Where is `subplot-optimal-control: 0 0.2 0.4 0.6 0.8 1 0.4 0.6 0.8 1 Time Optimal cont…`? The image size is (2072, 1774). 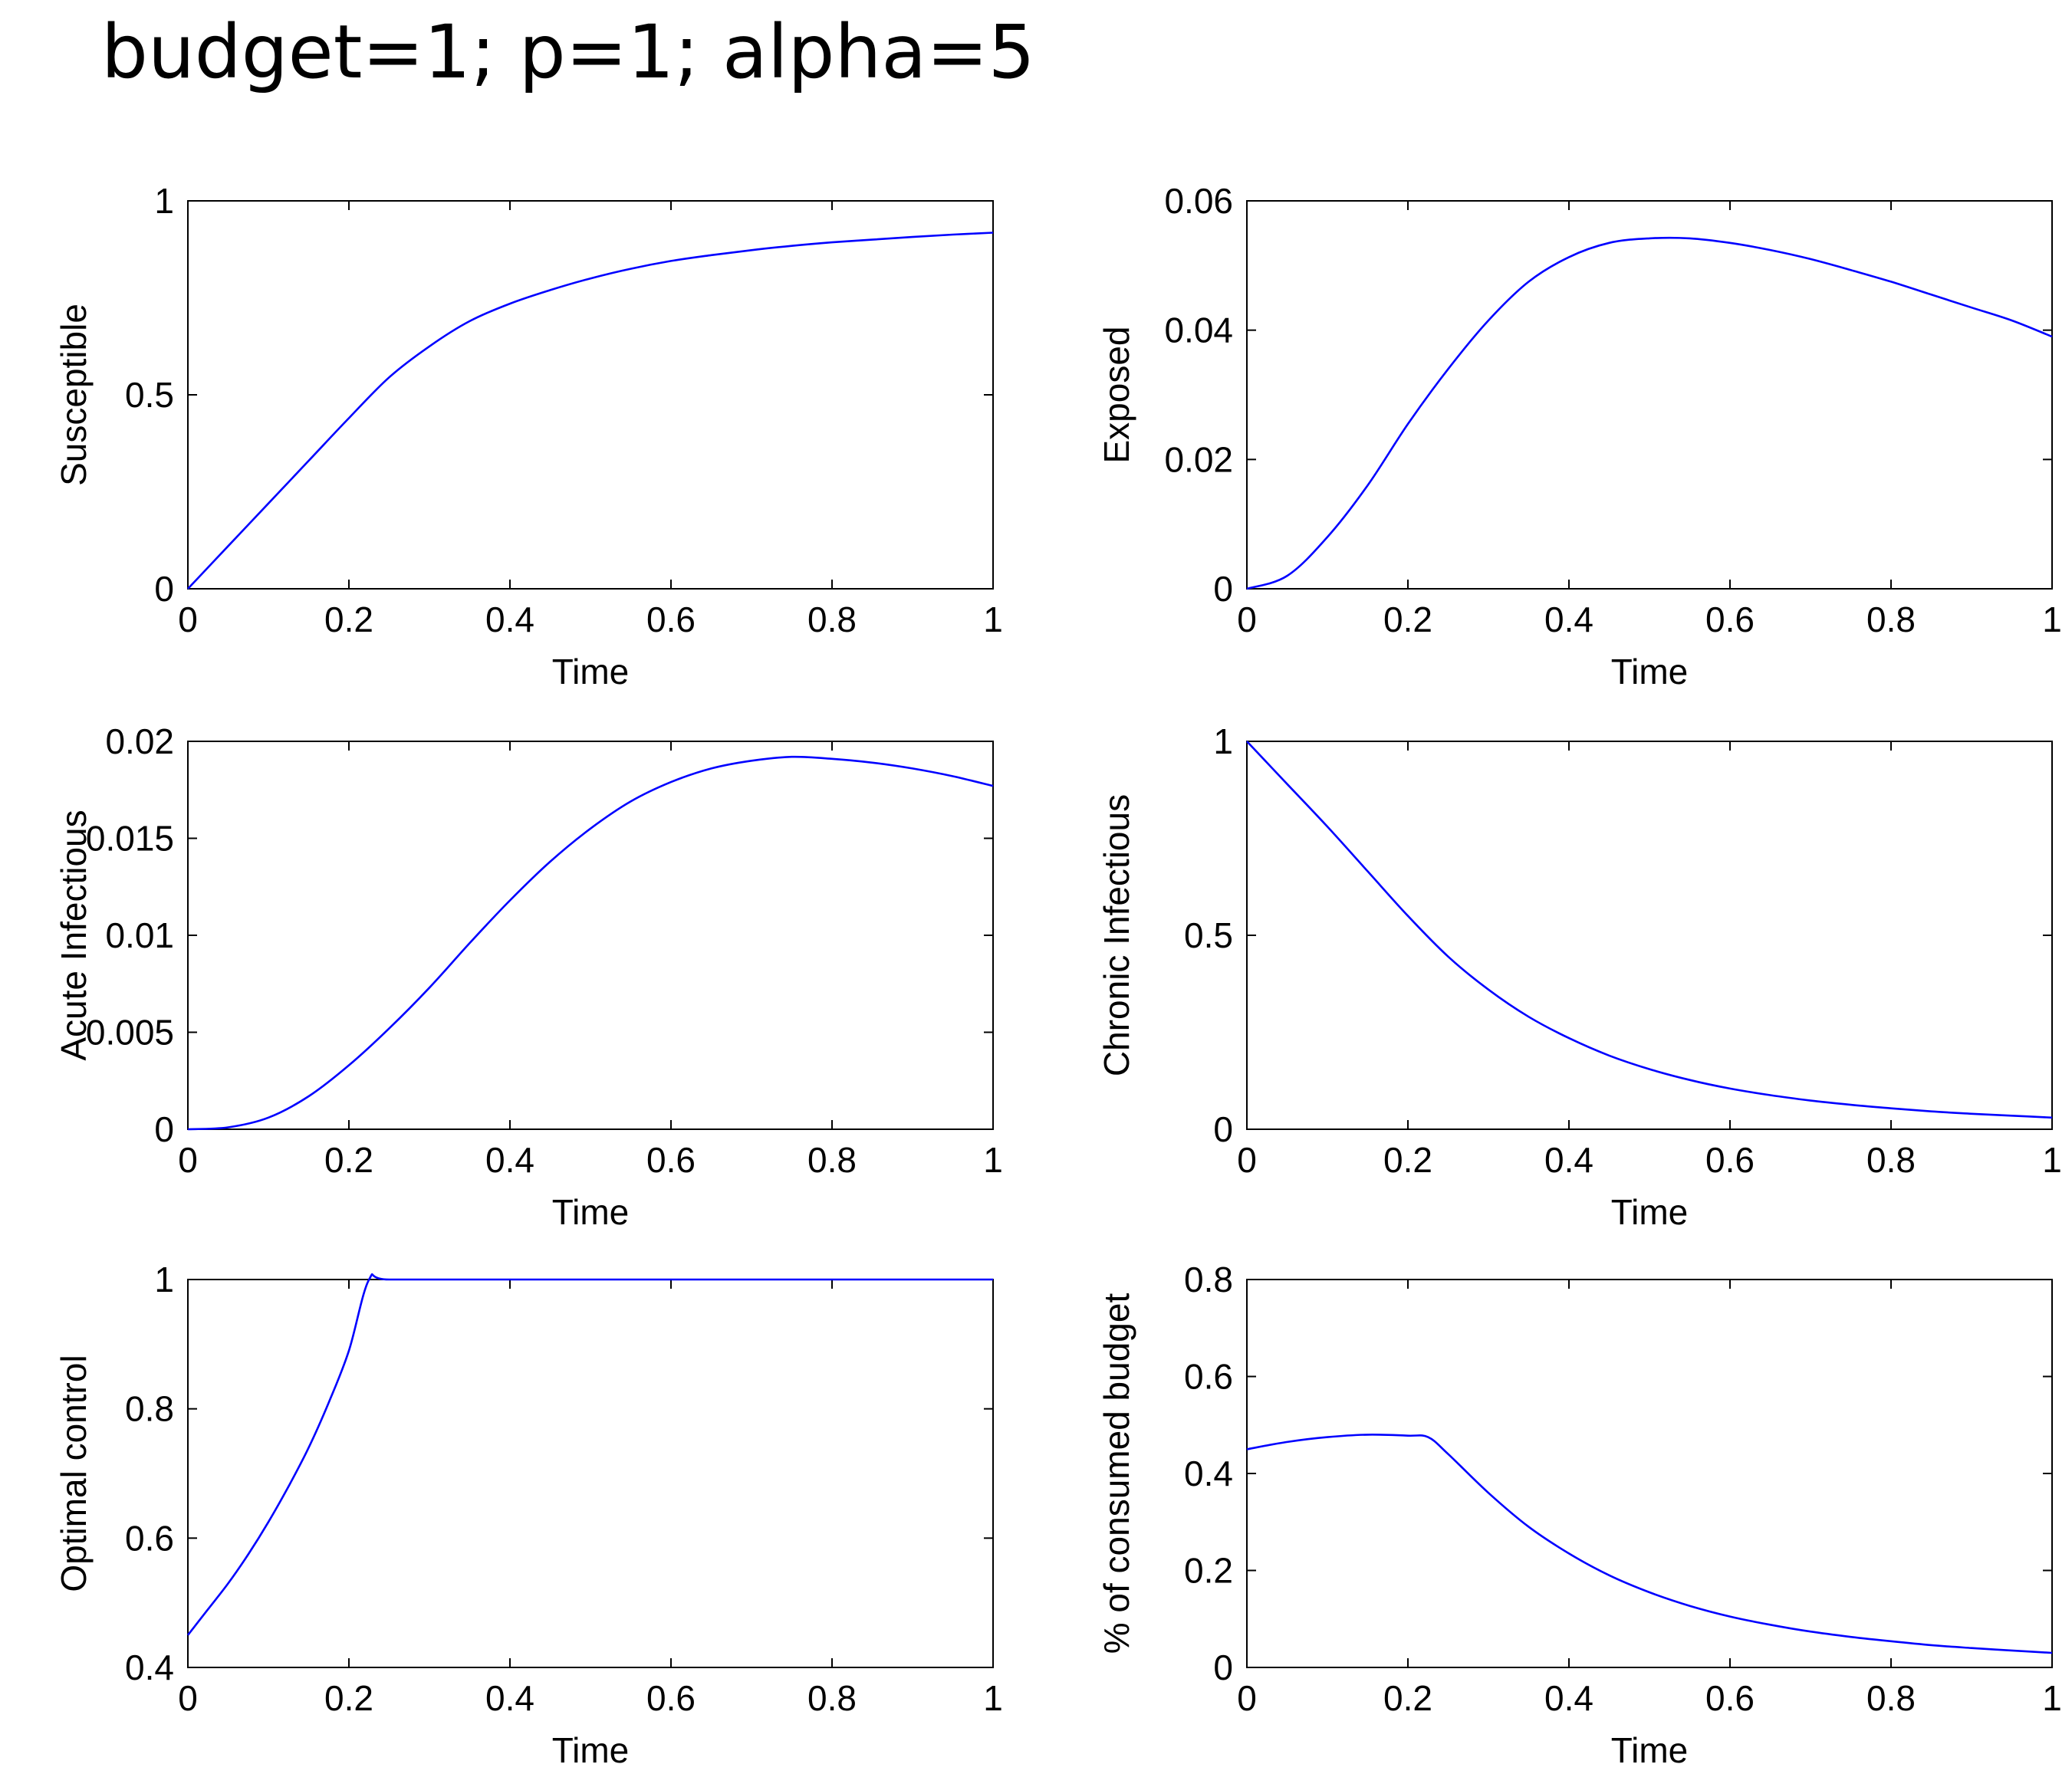
subplot-optimal-control: 0 0.2 0.4 0.6 0.8 1 0.4 0.6 0.8 1 Time Optimal cont… is located at coordinates (528, 1515).